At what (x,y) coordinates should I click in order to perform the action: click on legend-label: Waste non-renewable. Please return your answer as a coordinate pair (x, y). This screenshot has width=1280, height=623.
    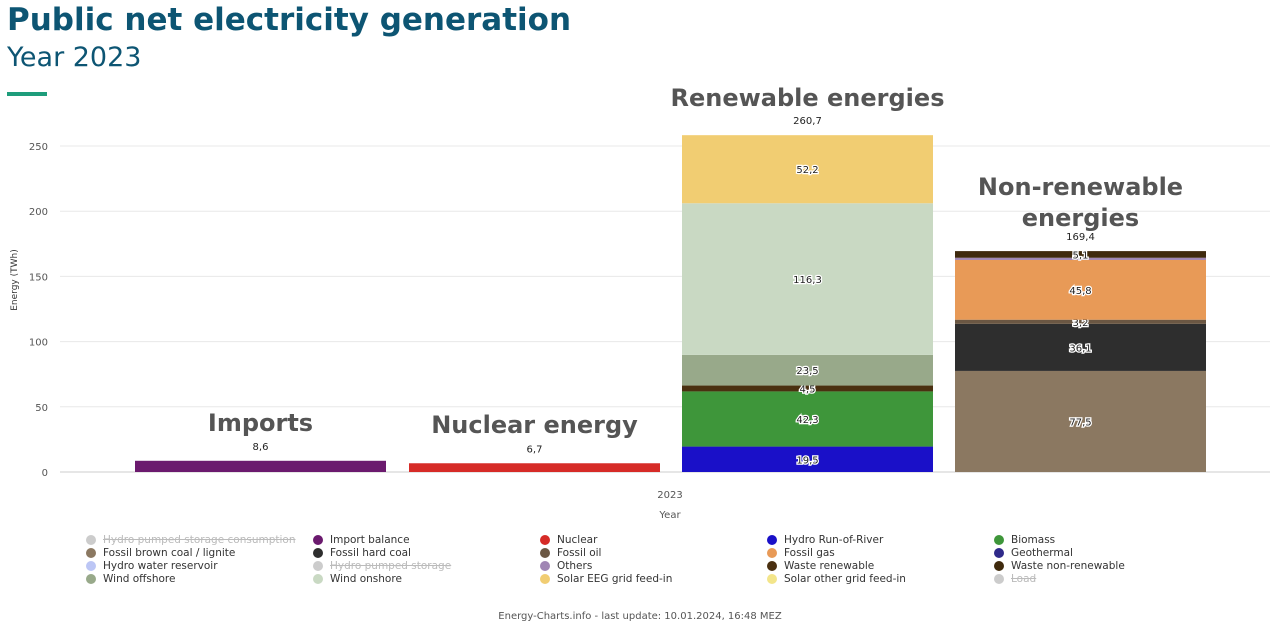
    Looking at the image, I should click on (1068, 565).